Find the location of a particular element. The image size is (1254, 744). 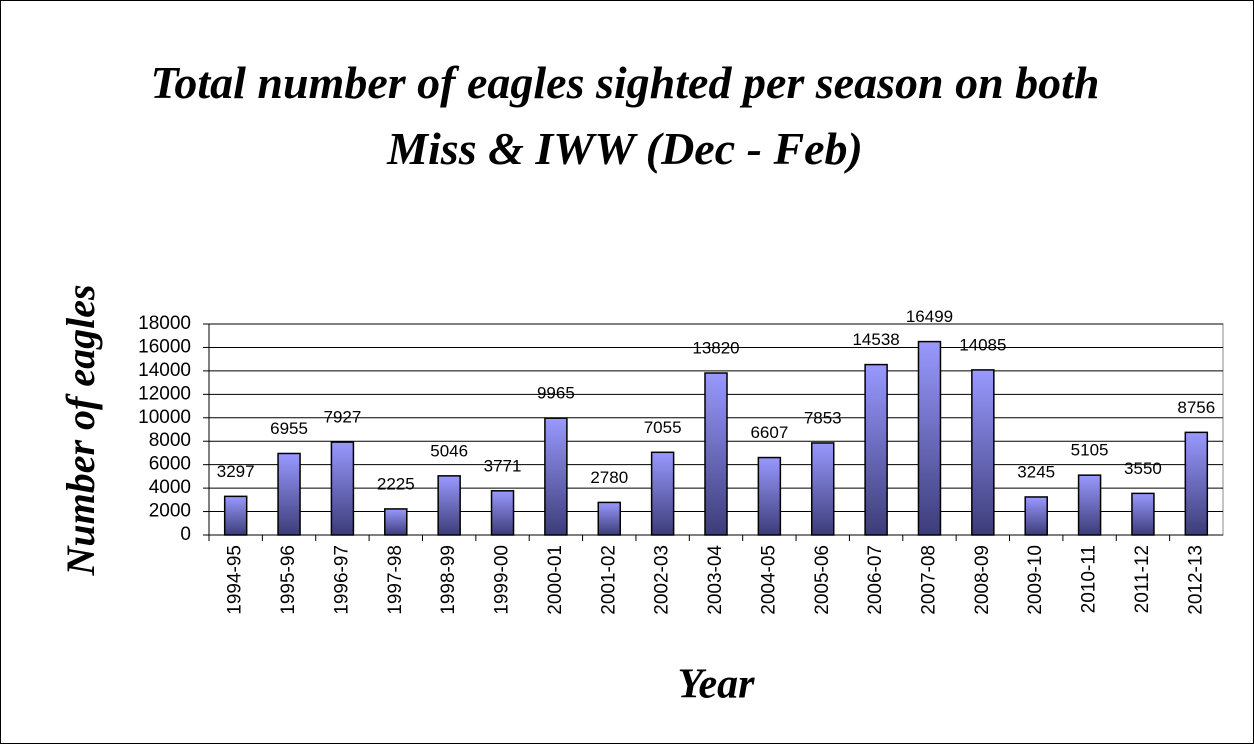

y-axis-label: Number of eagles is located at coordinates (80, 430).